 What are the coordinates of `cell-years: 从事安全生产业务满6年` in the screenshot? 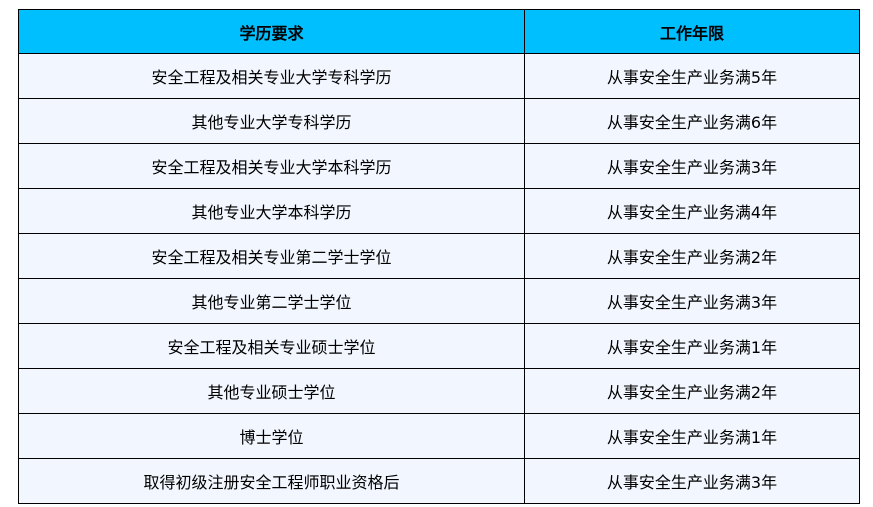 It's located at (692, 121).